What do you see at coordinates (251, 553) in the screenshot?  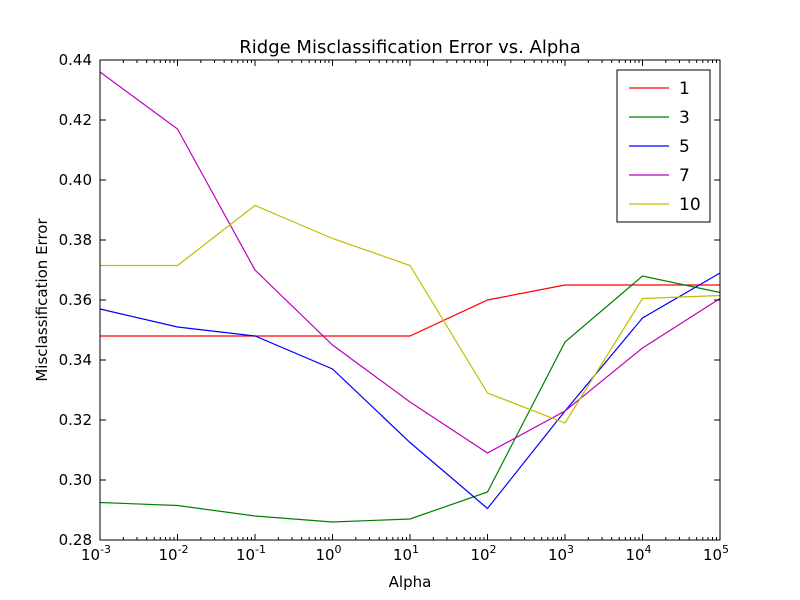 I see `x-tick-label: 10⁻¹` at bounding box center [251, 553].